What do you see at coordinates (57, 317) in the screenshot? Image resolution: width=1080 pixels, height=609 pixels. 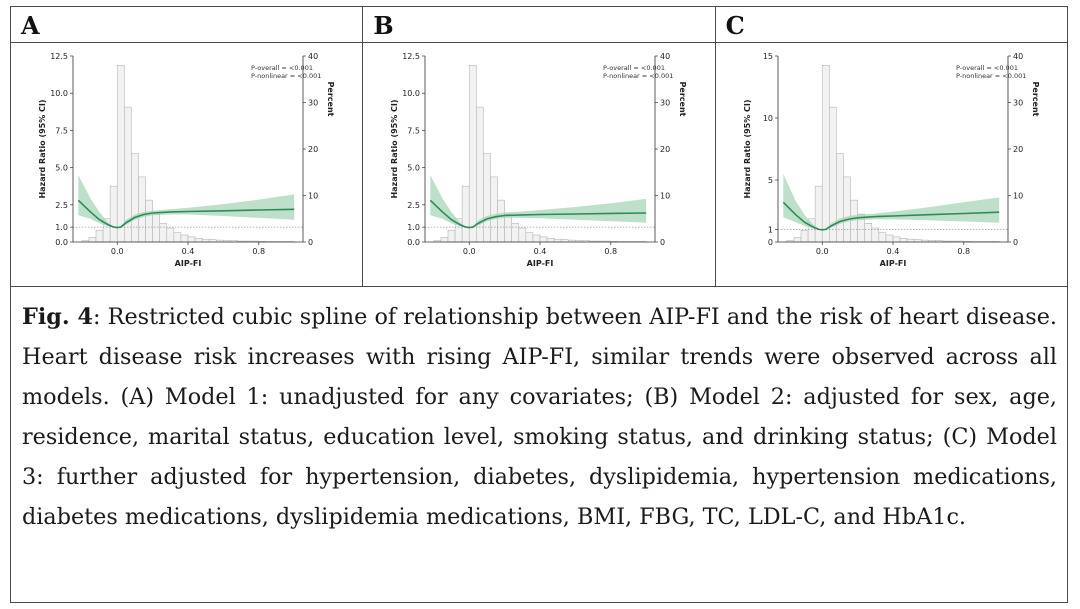 I see `caption-fig-label: Fig. 4` at bounding box center [57, 317].